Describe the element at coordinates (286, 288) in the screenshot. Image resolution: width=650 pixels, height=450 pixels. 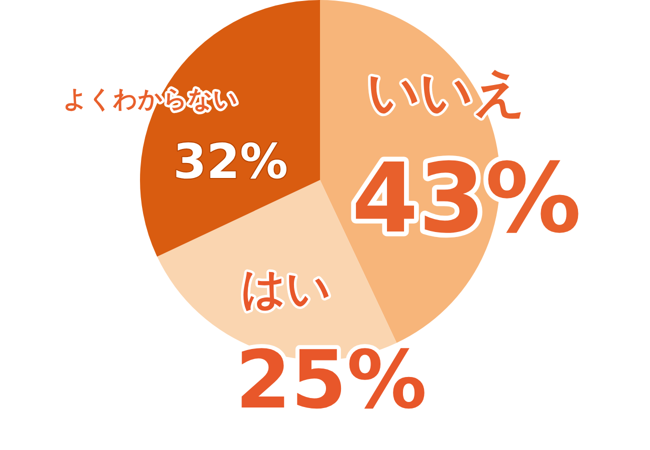
I see `slice-label: はい` at that location.